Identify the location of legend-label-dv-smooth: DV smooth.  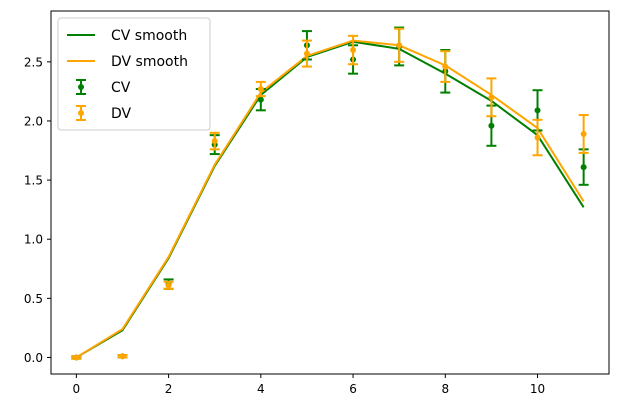
(149, 62).